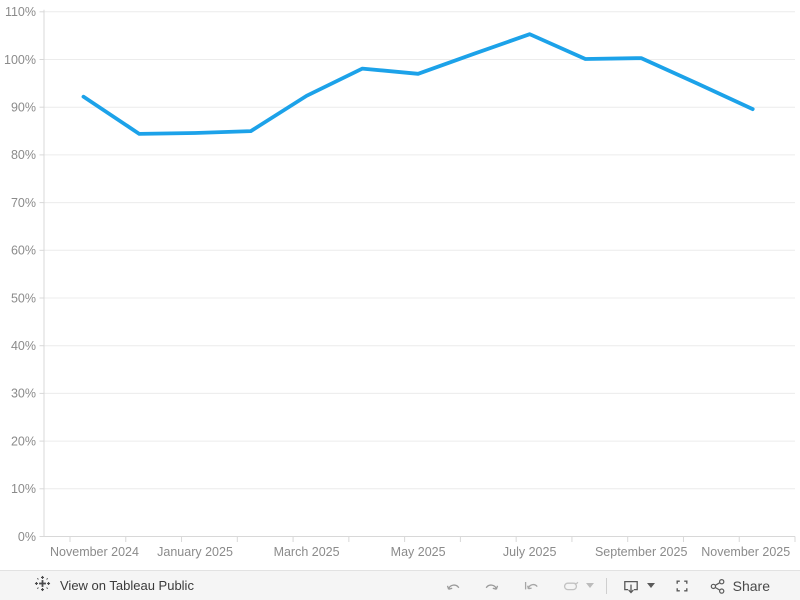  Describe the element at coordinates (127, 585) in the screenshot. I see `view-on-tableau-public-link: View on Tableau Public` at that location.